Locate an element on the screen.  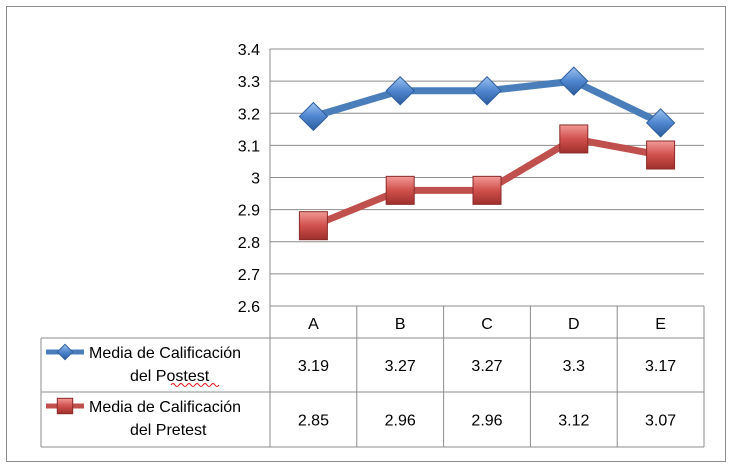
category-label: C is located at coordinates (487, 324).